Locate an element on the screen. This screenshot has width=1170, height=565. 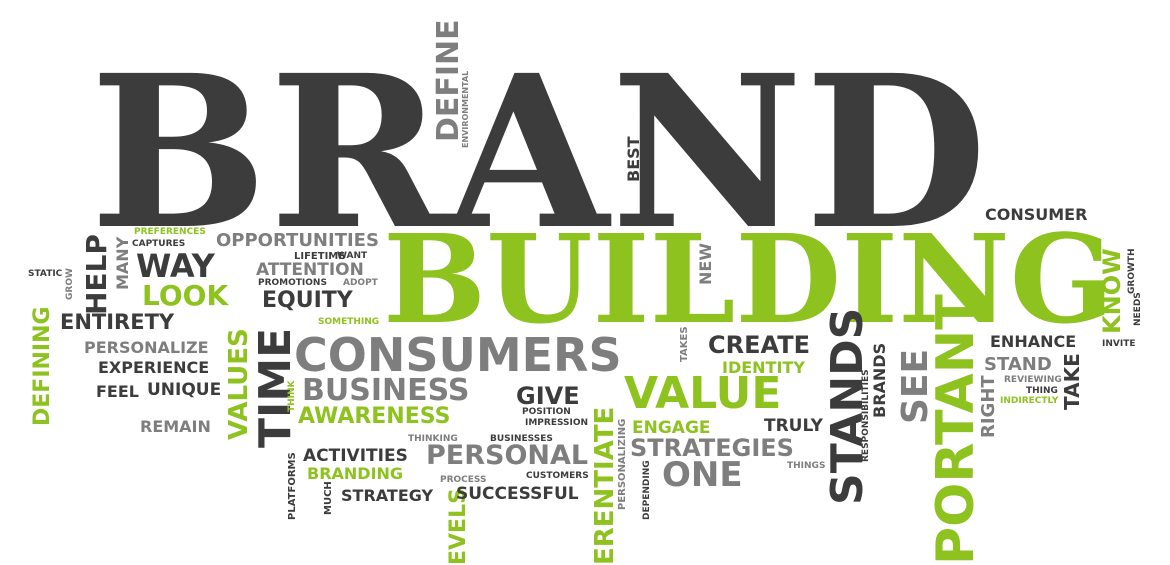
word-experience: EXPERIENCE is located at coordinates (154, 367).